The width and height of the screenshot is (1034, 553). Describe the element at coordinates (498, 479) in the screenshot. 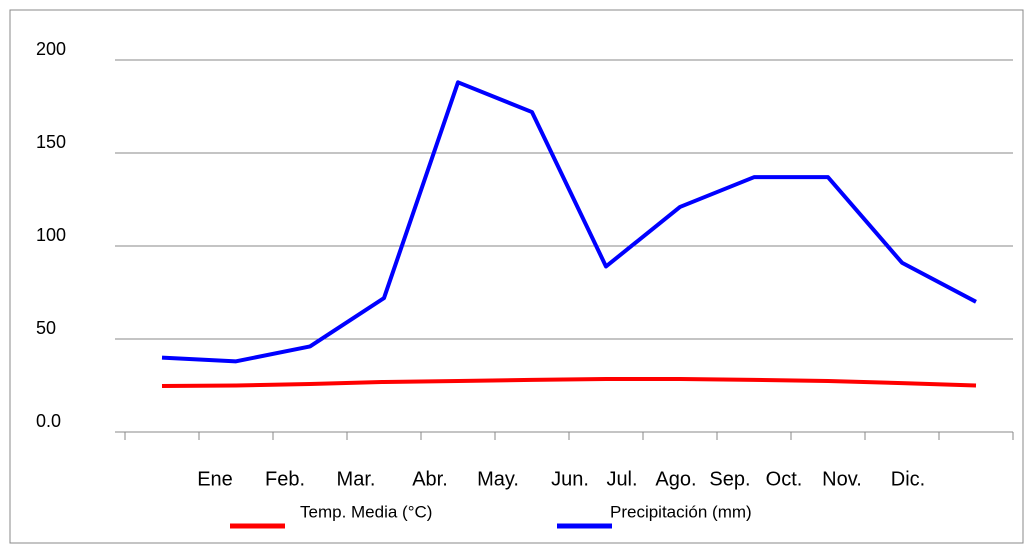

I see `x-tick-label: May.` at that location.